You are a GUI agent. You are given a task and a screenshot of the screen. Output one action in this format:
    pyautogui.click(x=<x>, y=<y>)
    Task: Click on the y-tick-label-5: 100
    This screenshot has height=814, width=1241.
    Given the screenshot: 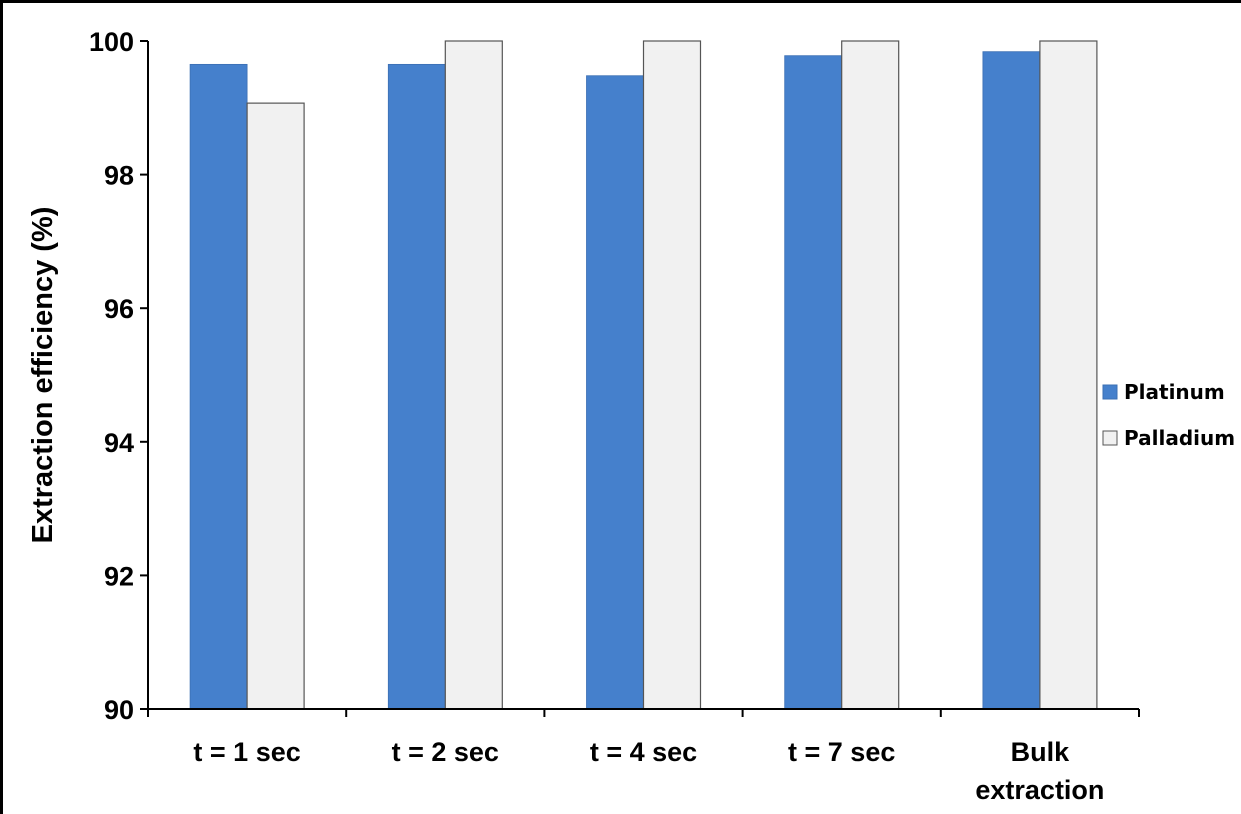 What is the action you would take?
    pyautogui.click(x=111, y=42)
    